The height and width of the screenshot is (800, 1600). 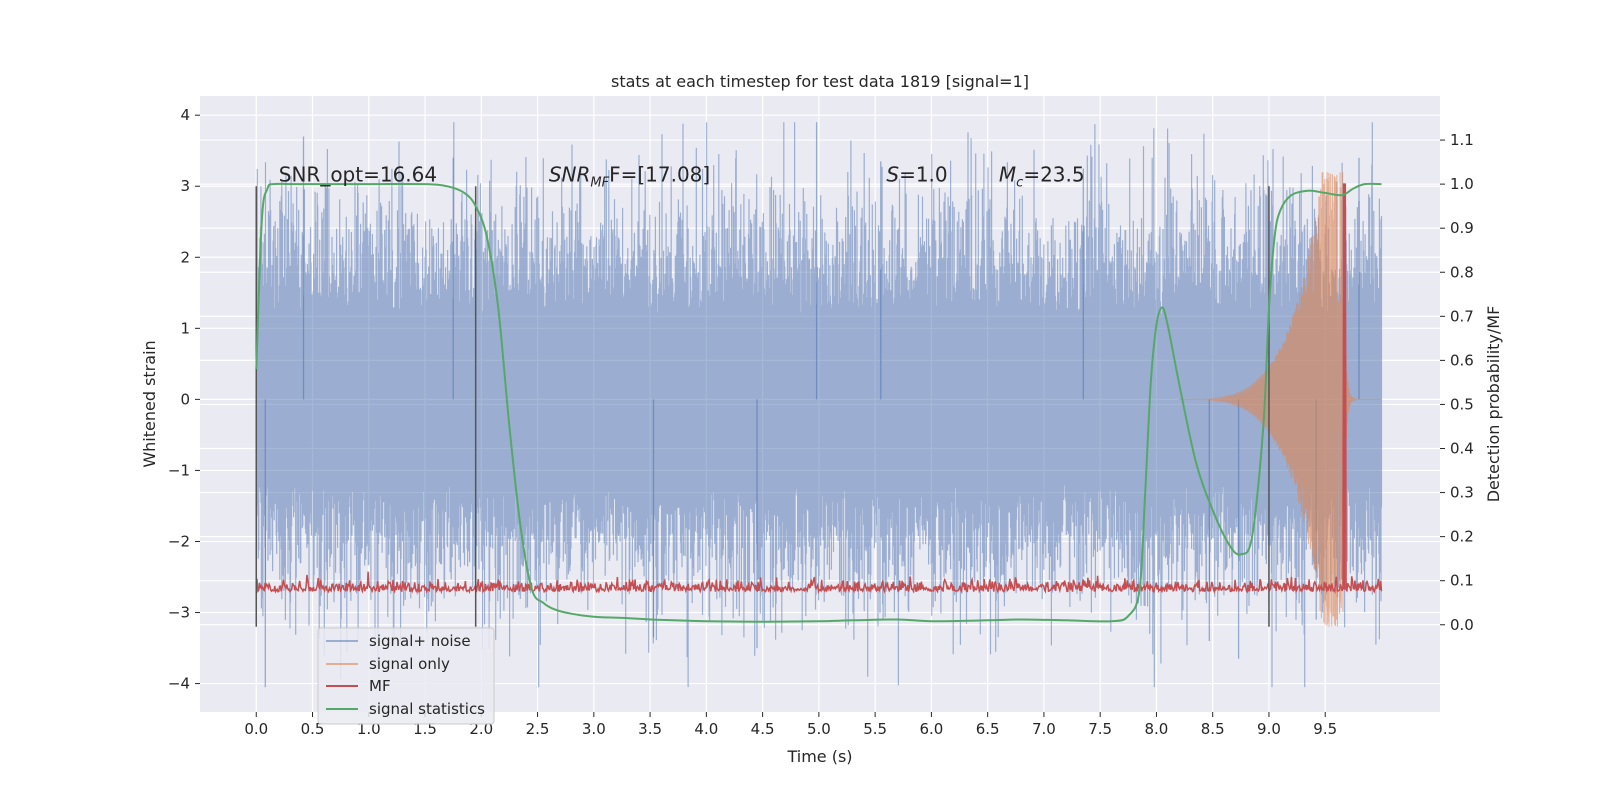 I want to click on x-tick-label: 3.0, so click(x=594, y=729).